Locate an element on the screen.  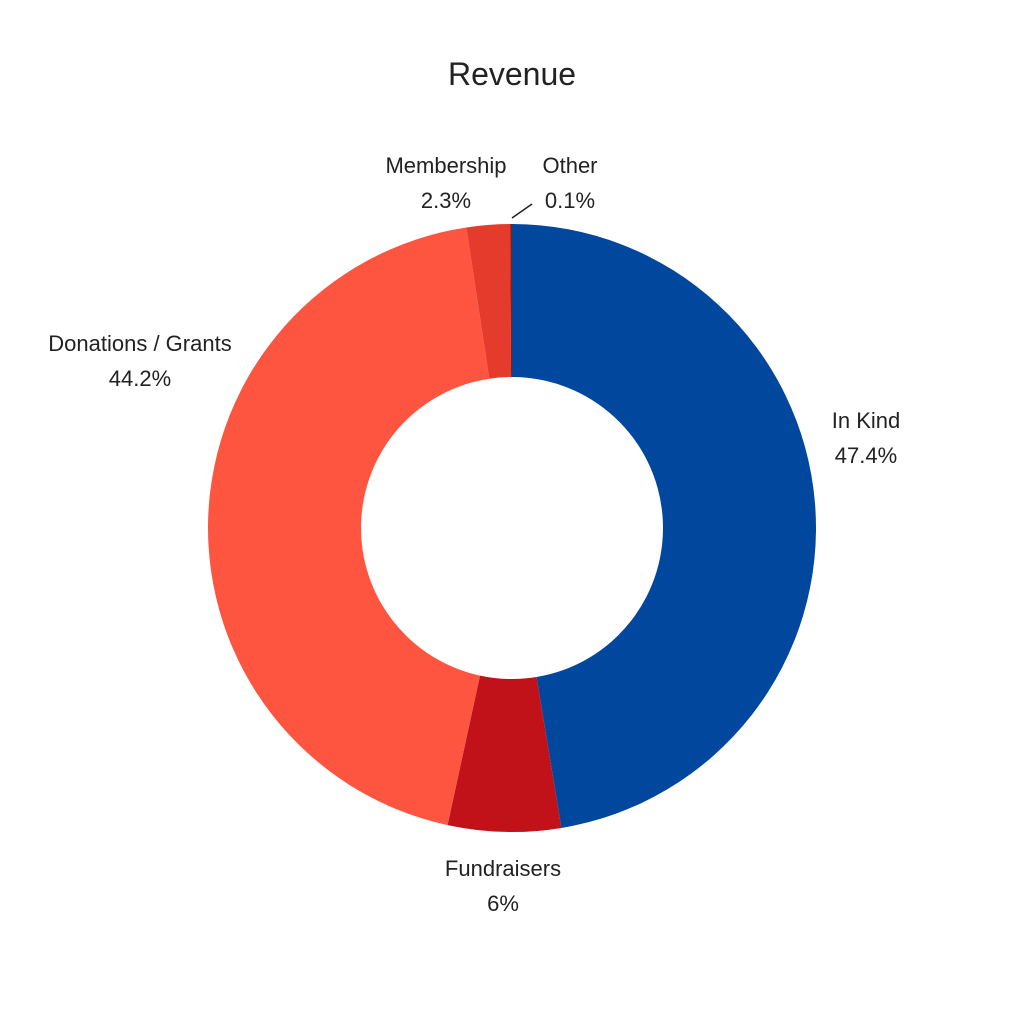
slice-label-other: Other is located at coordinates (569, 165).